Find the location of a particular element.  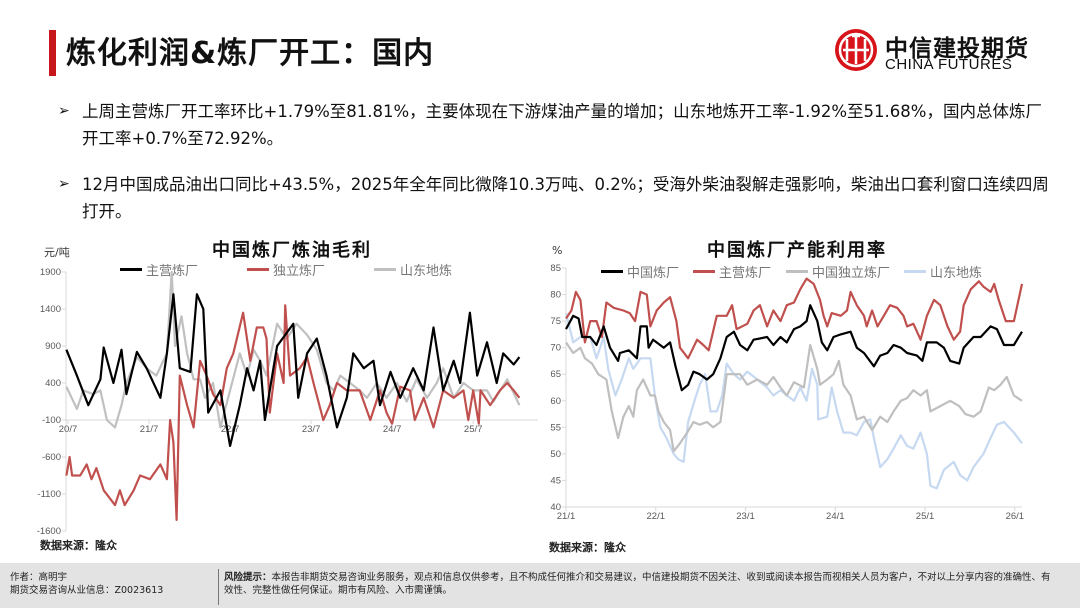

y-tick-label: 55 is located at coordinates (555, 427).